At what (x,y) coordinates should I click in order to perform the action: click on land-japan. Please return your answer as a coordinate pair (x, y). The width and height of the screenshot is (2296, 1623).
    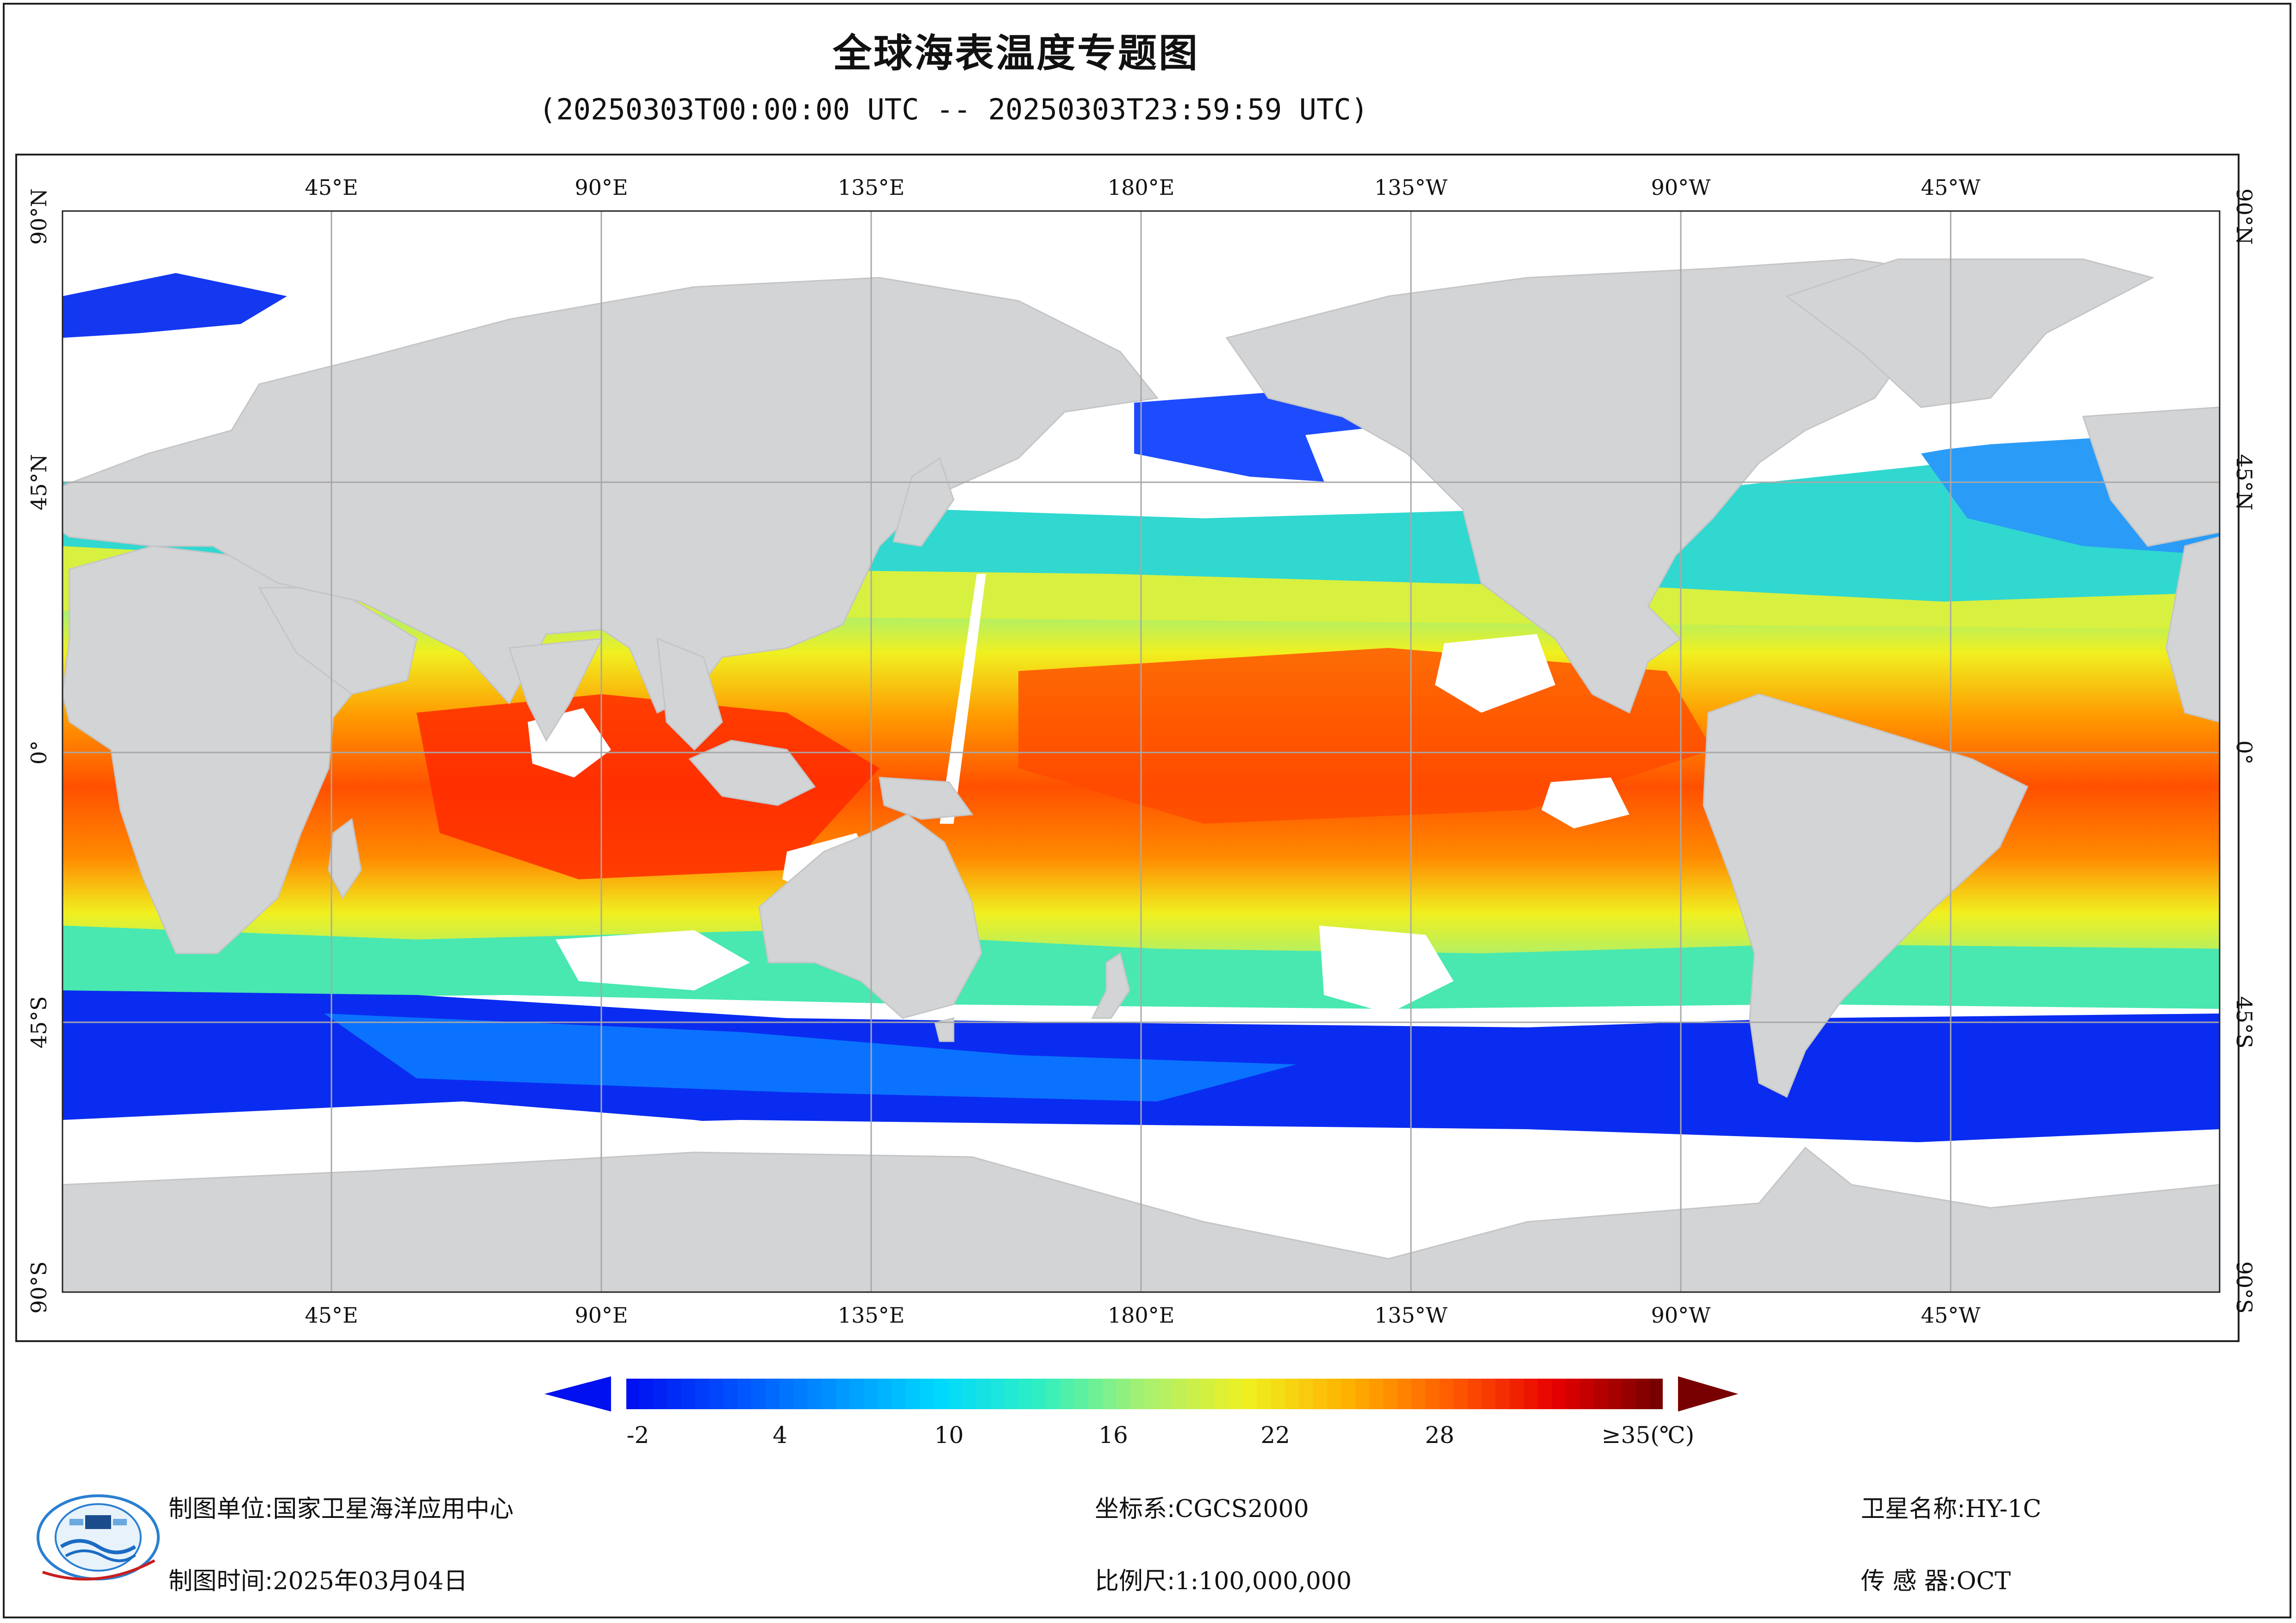
    Looking at the image, I should click on (923, 502).